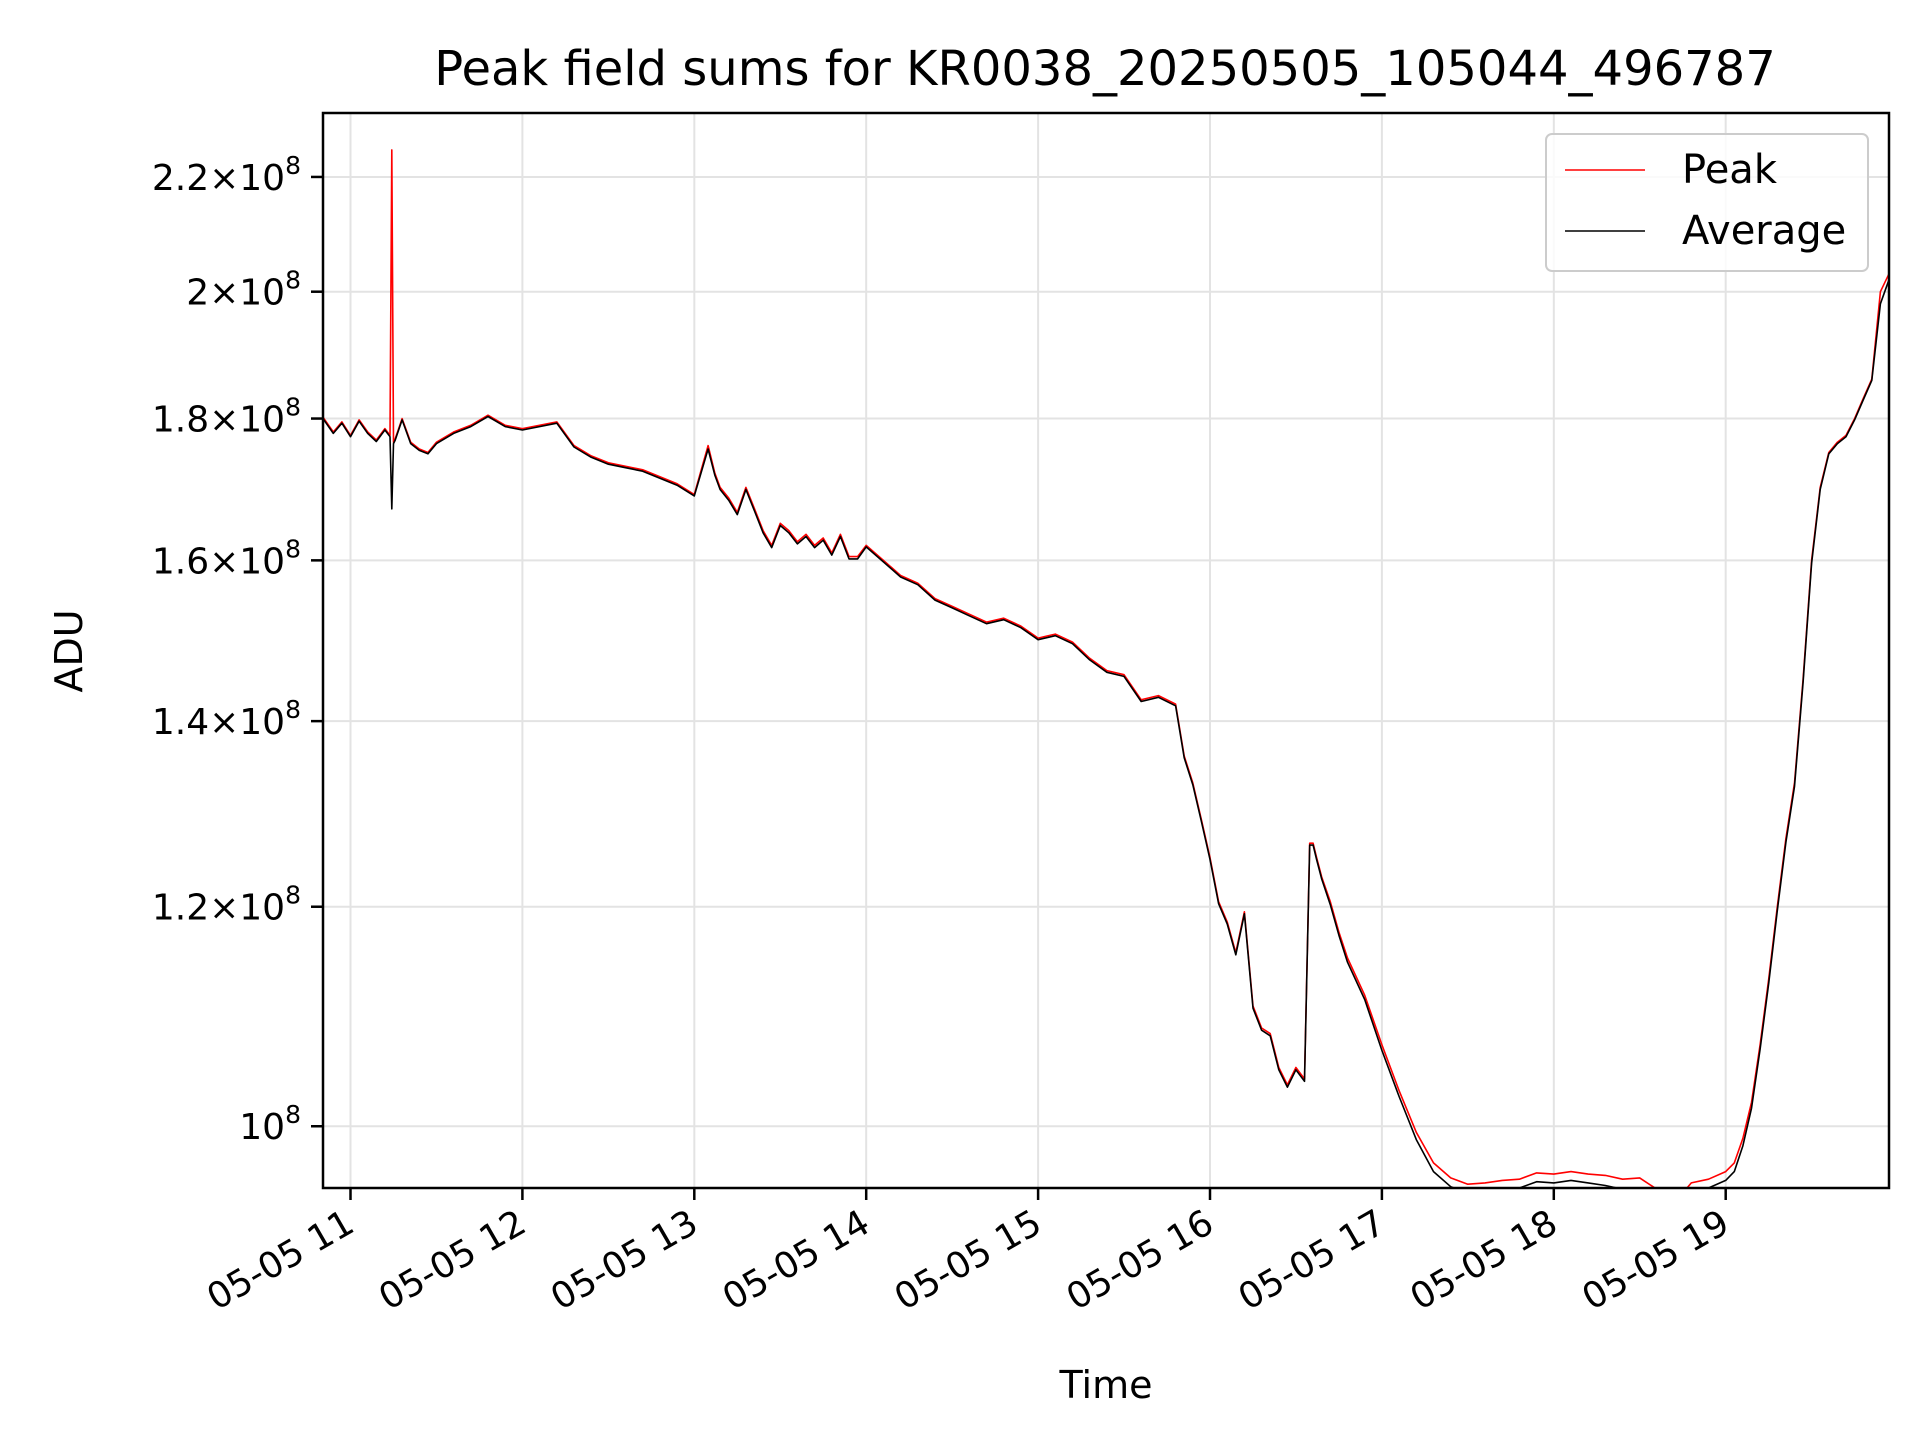 The height and width of the screenshot is (1440, 1920). What do you see at coordinates (1106, 1385) in the screenshot?
I see `x-axis-label: Time` at bounding box center [1106, 1385].